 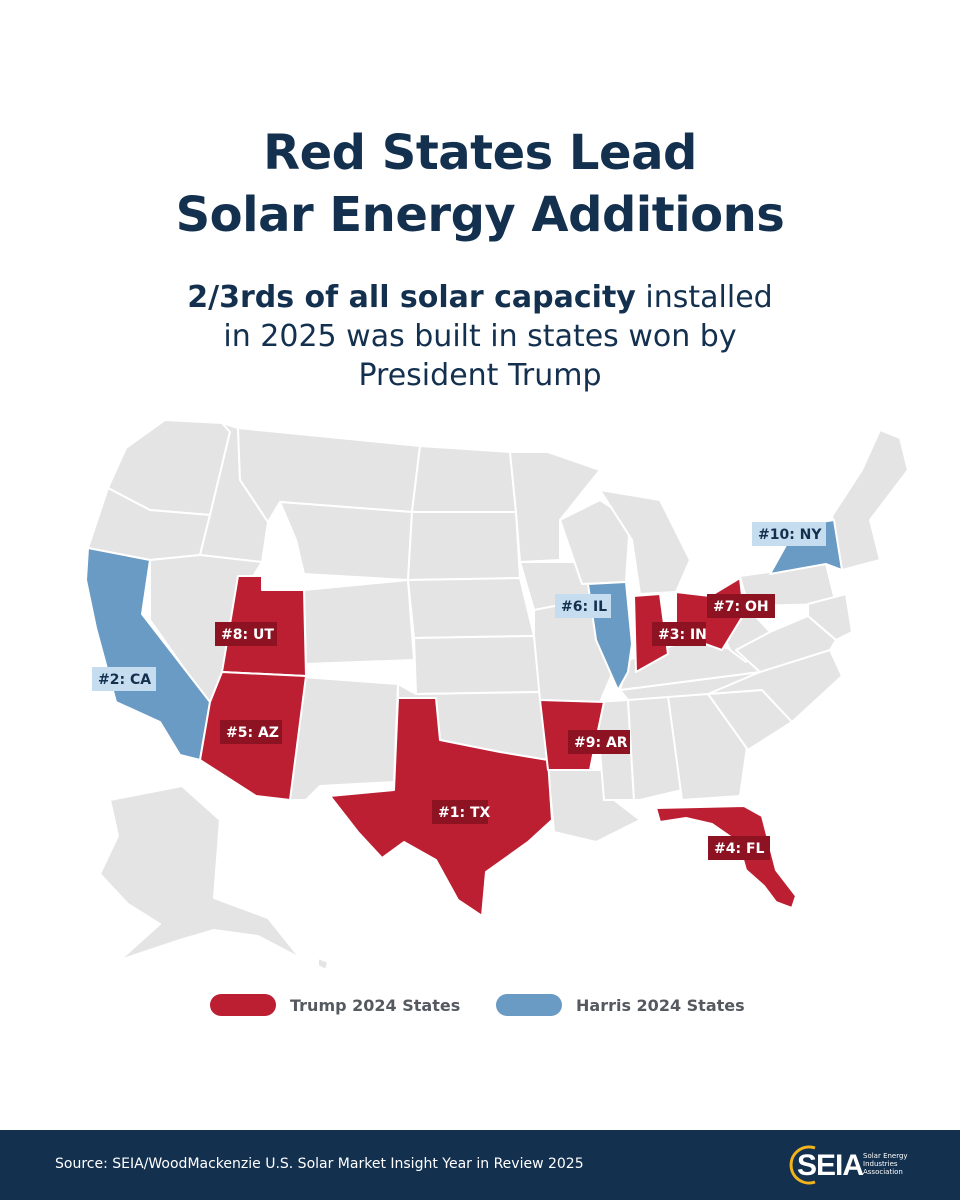 I want to click on state-ak, so click(x=200, y=873).